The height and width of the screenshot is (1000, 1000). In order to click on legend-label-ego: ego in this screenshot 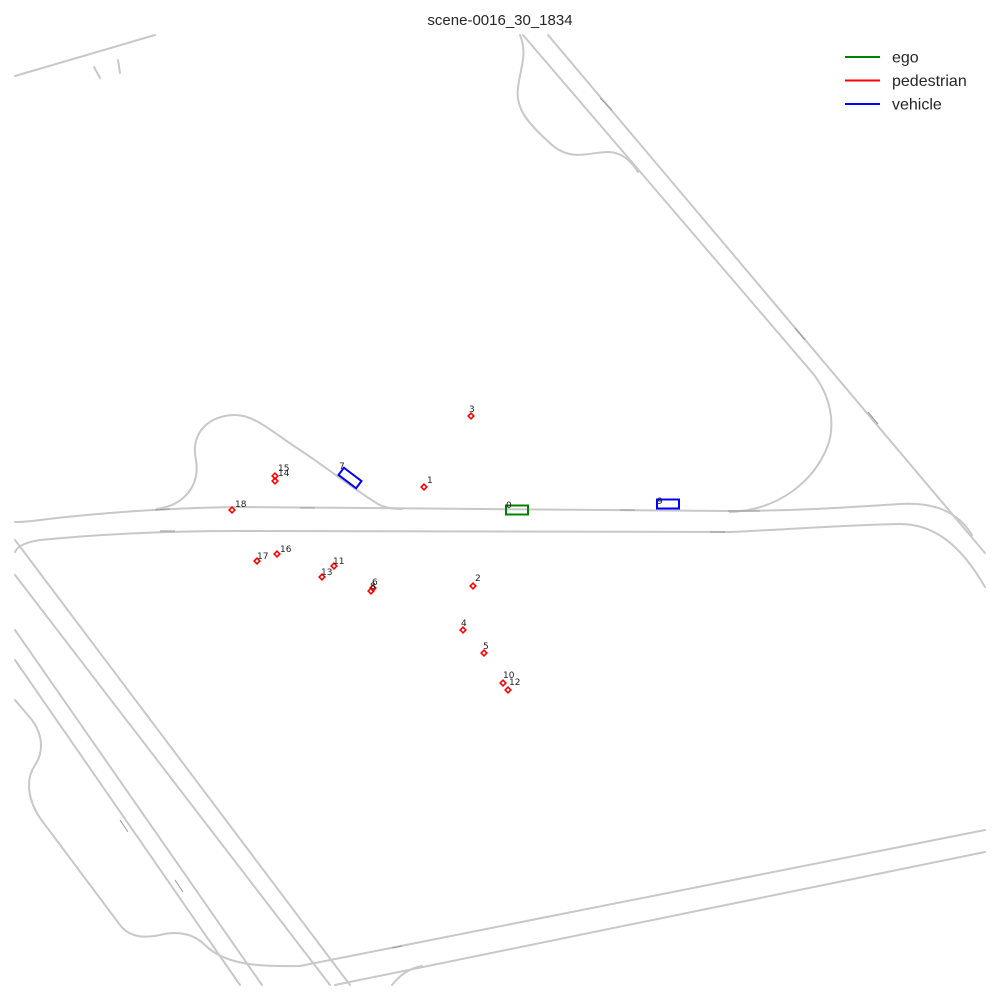, I will do `click(905, 58)`.